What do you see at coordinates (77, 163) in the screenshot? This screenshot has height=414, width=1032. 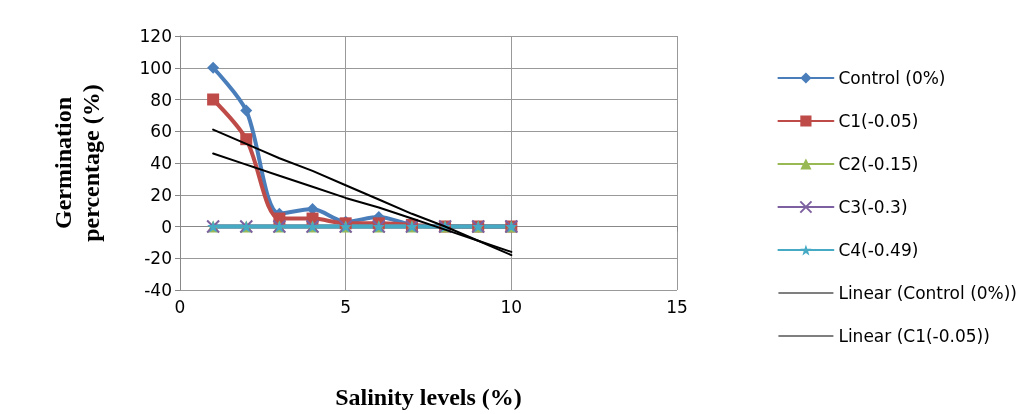 I see `y-axis-title: Germination percentage (%)` at bounding box center [77, 163].